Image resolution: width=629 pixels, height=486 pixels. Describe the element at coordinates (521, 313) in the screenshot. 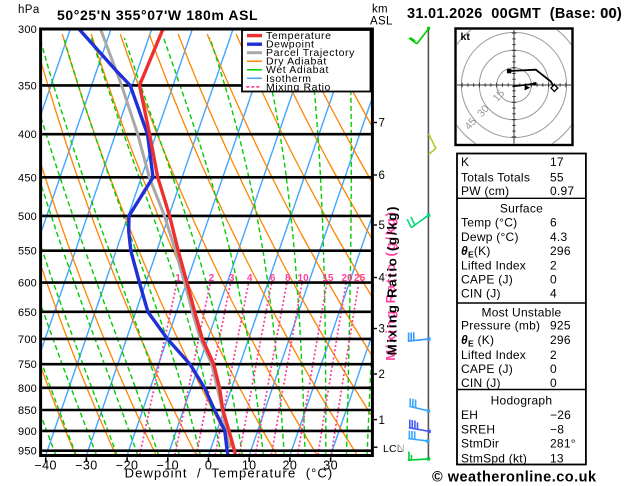

I see `svg-text: Most Unstable` at that location.